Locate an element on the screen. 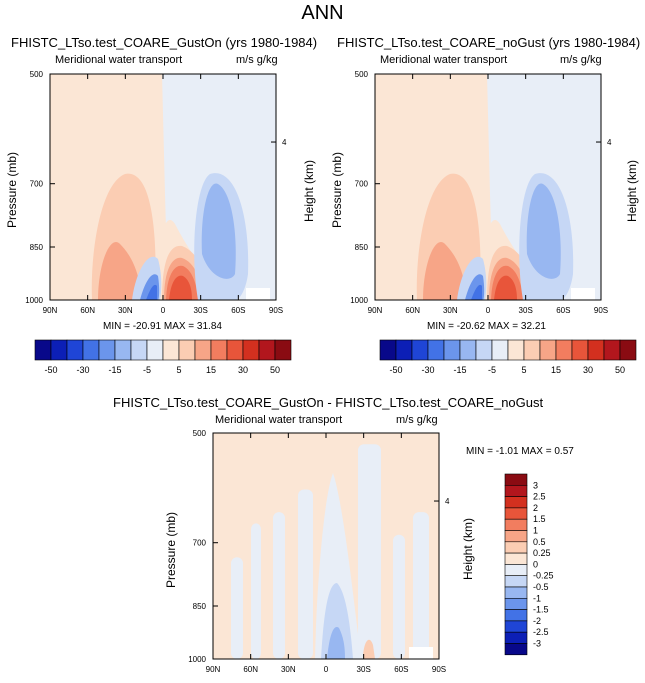 The height and width of the screenshot is (683, 645). panel-2-minmax: MIN = -20.62 MAX = 32.21 is located at coordinates (486, 326).